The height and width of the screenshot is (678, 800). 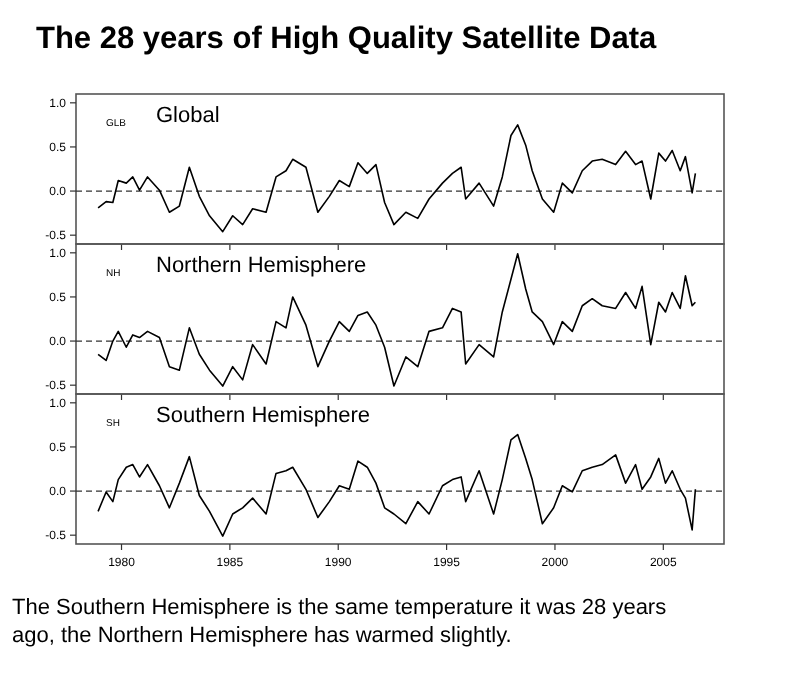 What do you see at coordinates (261, 266) in the screenshot?
I see `annotation: Northern Hemisphere` at bounding box center [261, 266].